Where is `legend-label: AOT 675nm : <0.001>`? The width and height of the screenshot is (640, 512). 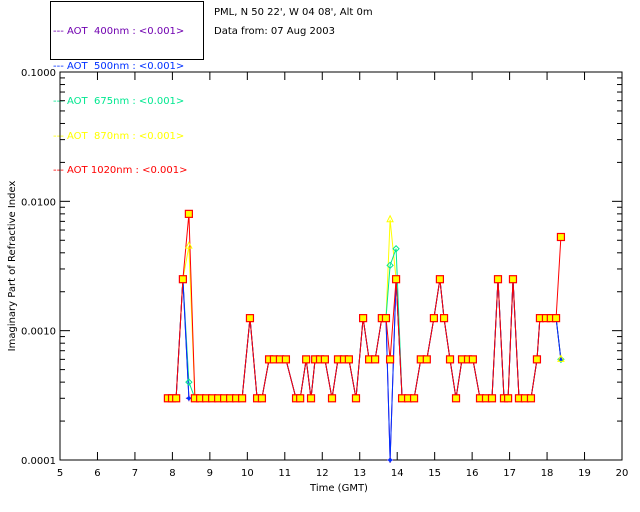 legend-label: AOT 675nm : <0.001> is located at coordinates (126, 101).